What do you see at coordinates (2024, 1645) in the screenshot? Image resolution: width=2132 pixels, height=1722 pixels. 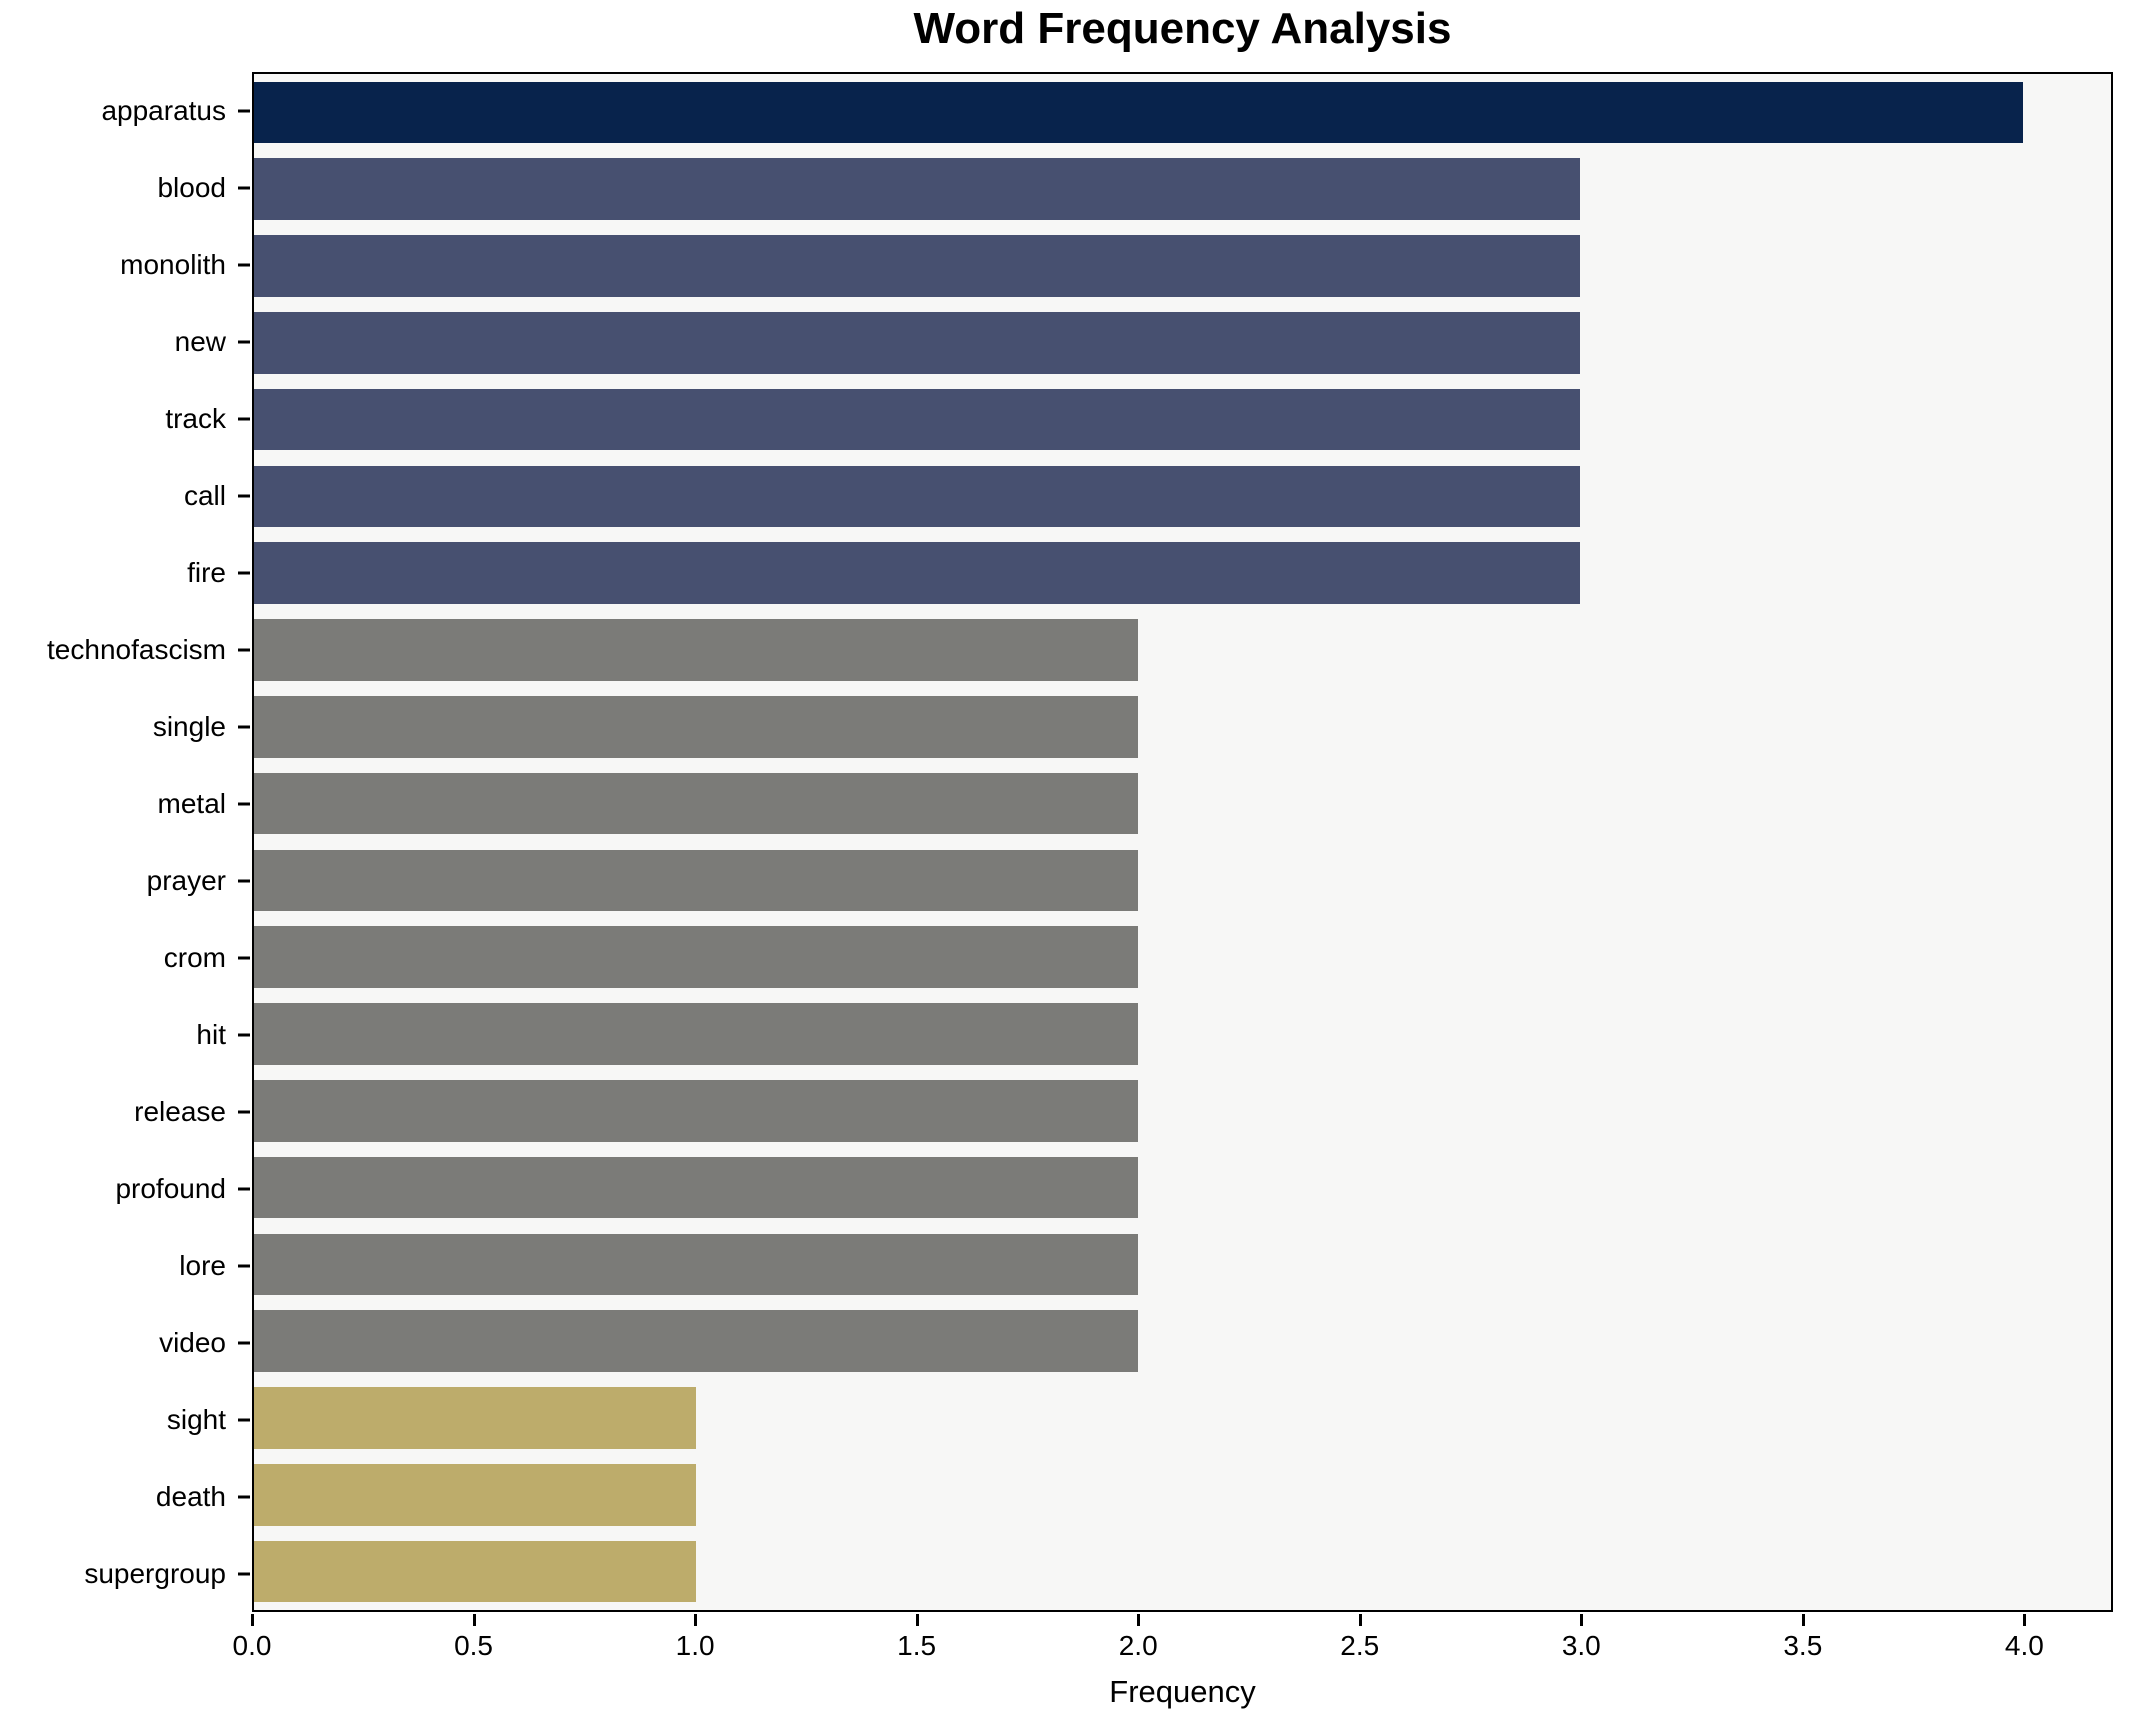 I see `x-tick-label: 4.0` at bounding box center [2024, 1645].